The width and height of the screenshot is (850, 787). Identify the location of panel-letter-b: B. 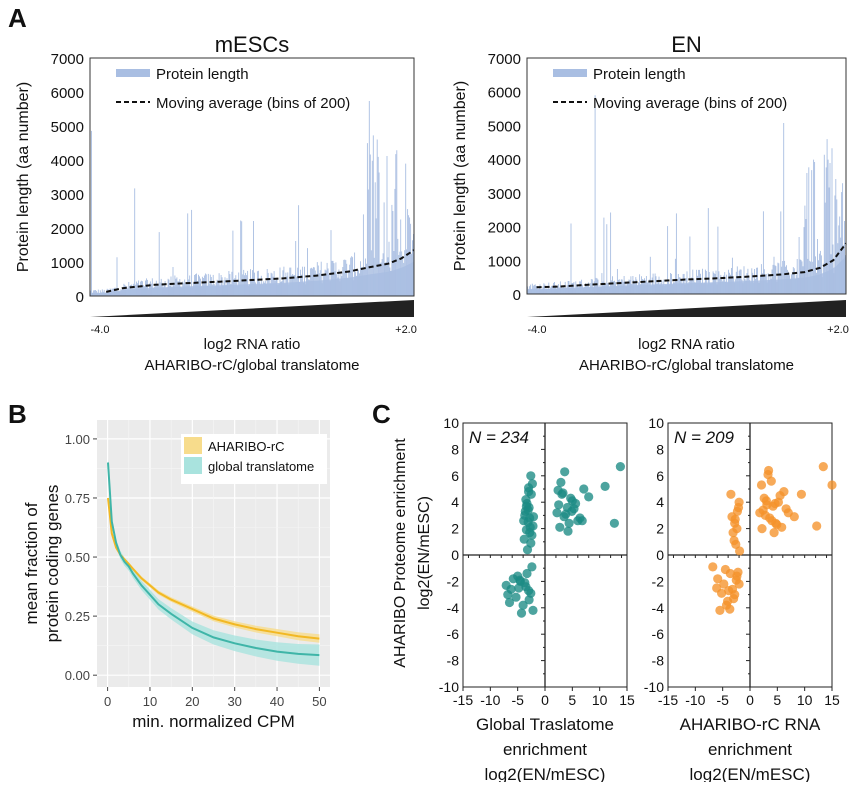
(17, 414).